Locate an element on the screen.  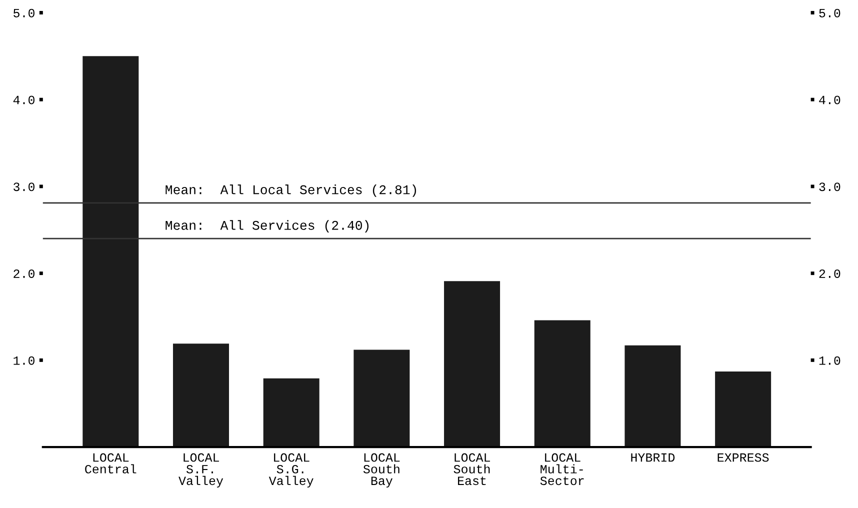
y-tick-label: 4.0 is located at coordinates (23, 100).